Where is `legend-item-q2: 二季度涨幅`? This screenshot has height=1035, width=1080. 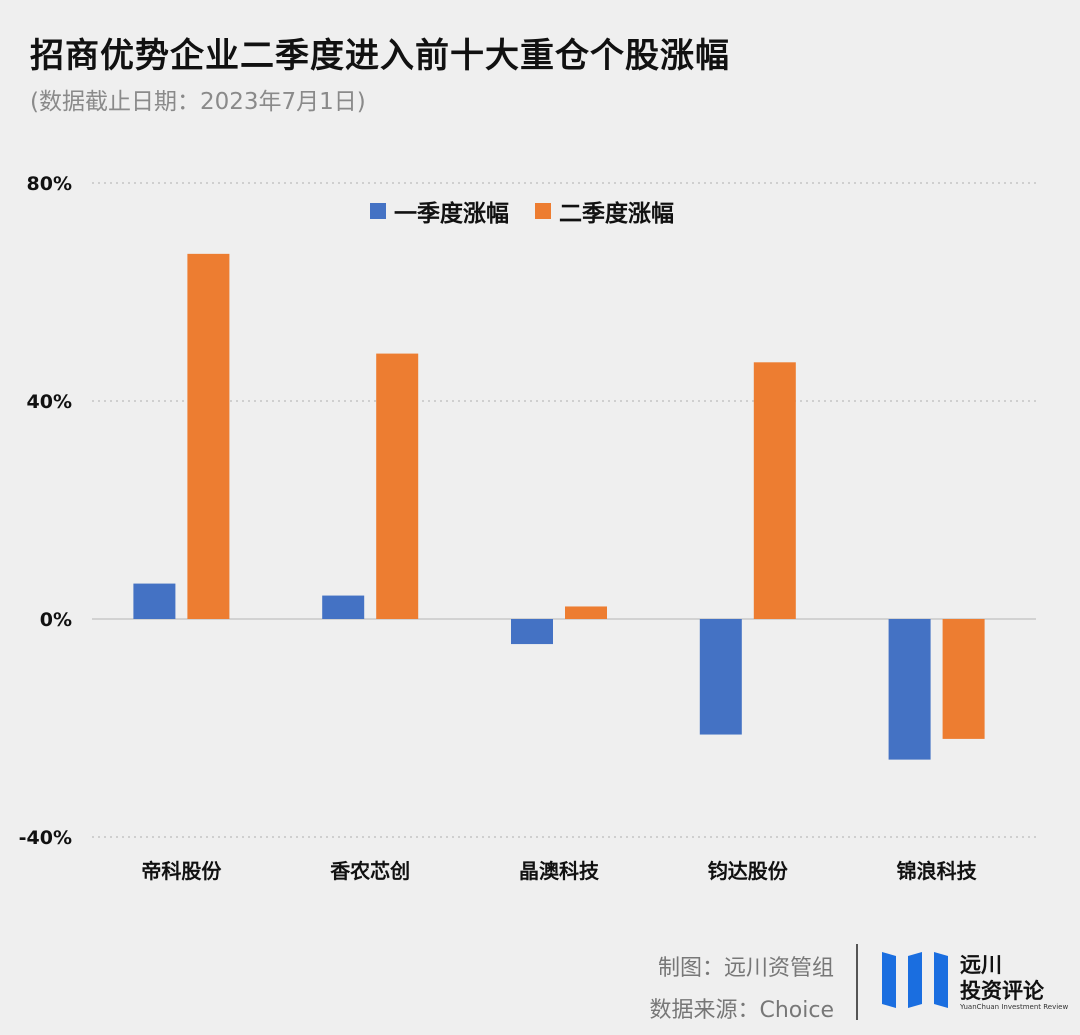
legend-item-q2: 二季度涨幅 is located at coordinates (604, 211).